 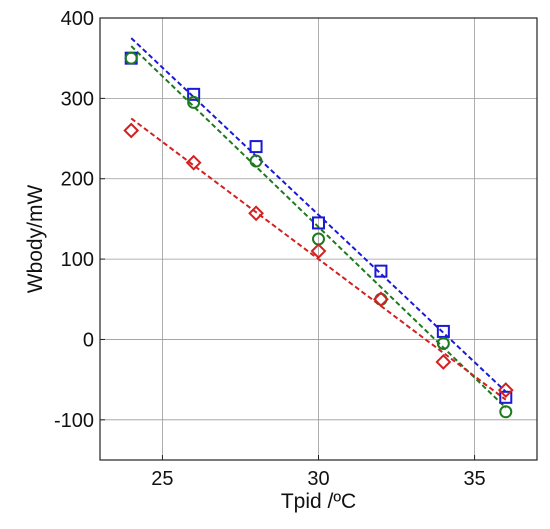 What do you see at coordinates (162, 479) in the screenshot?
I see `x-tick-label: 25` at bounding box center [162, 479].